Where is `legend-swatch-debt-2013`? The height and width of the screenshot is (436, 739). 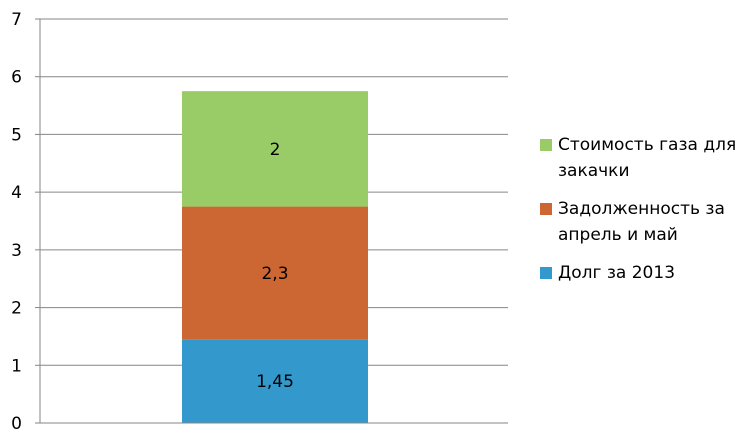
legend-swatch-debt-2013 is located at coordinates (546, 273).